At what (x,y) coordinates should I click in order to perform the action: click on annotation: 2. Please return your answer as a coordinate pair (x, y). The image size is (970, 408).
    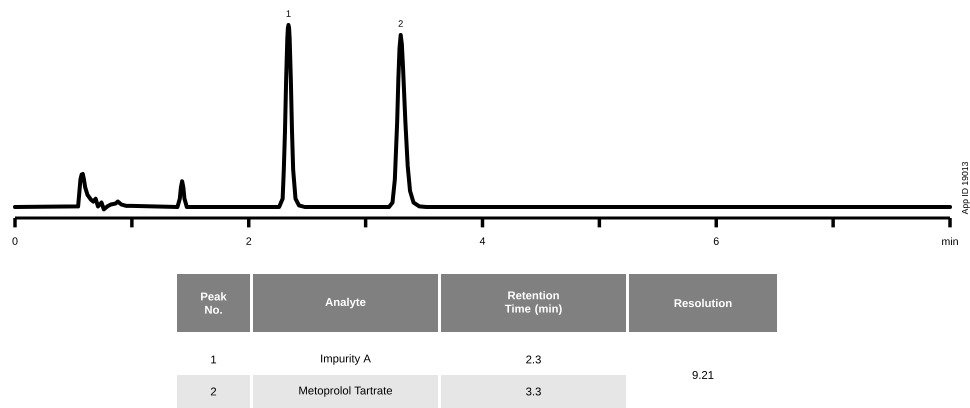
    Looking at the image, I should click on (400, 23).